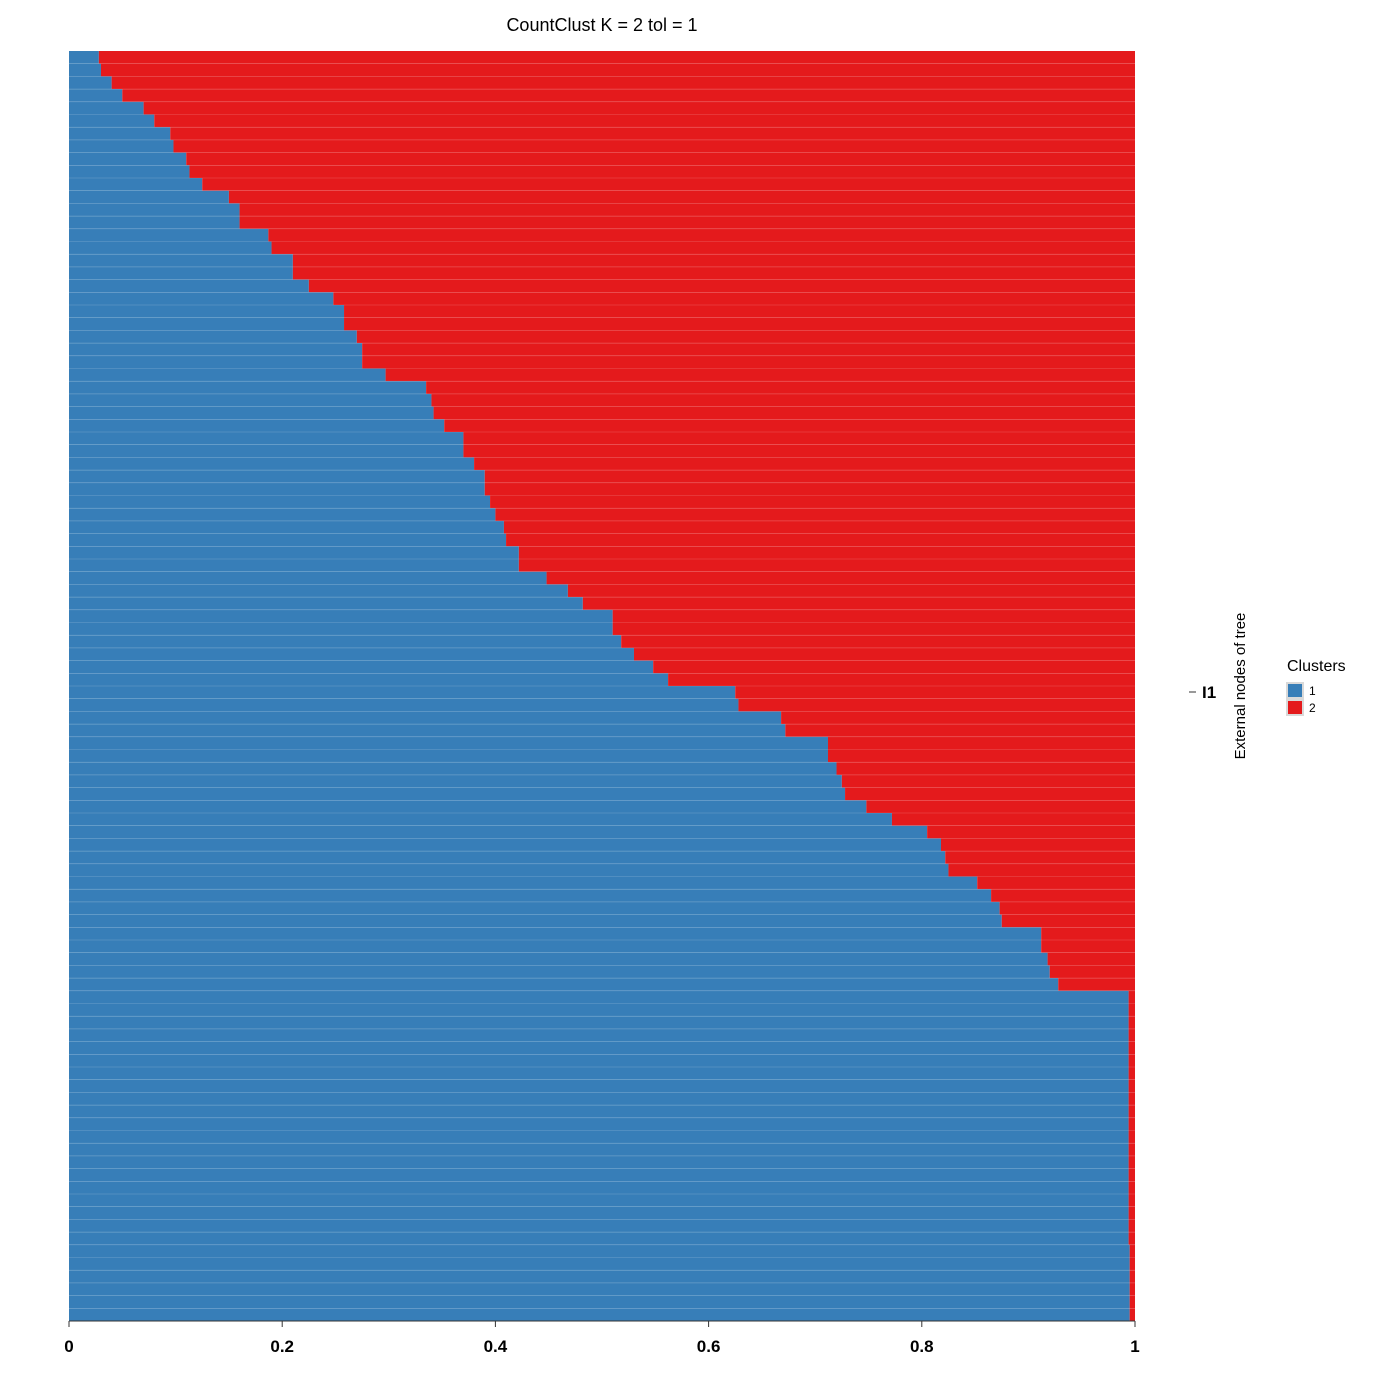 The width and height of the screenshot is (1400, 1400). What do you see at coordinates (1134, 1346) in the screenshot?
I see `x-tick-label: 1` at bounding box center [1134, 1346].